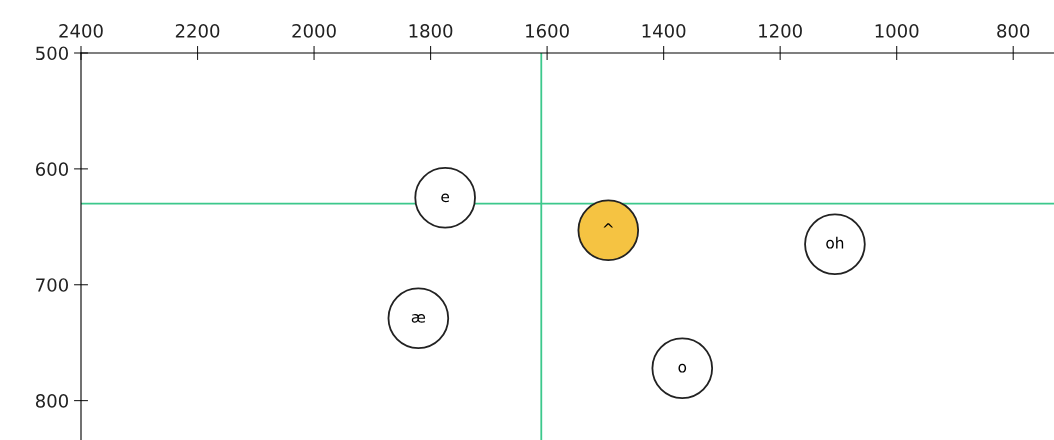  Describe the element at coordinates (81, 31) in the screenshot. I see `x-tick-label: 2400` at that location.